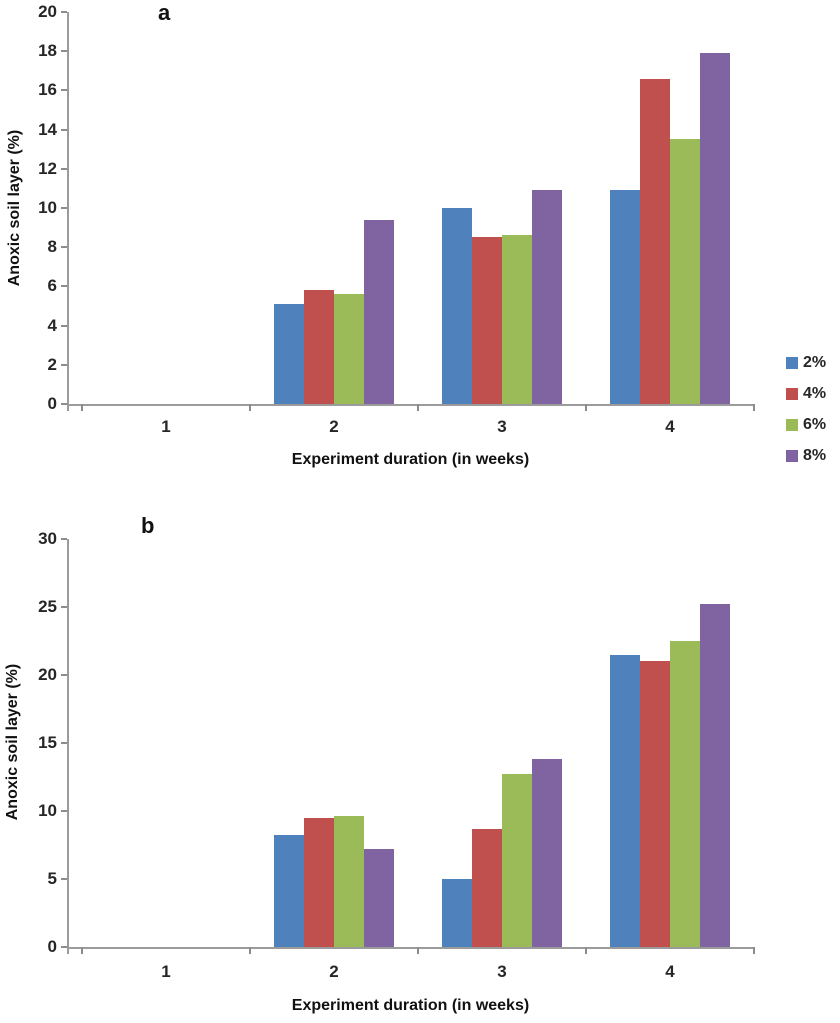 This screenshot has width=840, height=1023. I want to click on y-tick-label-b: 5, so click(52, 878).